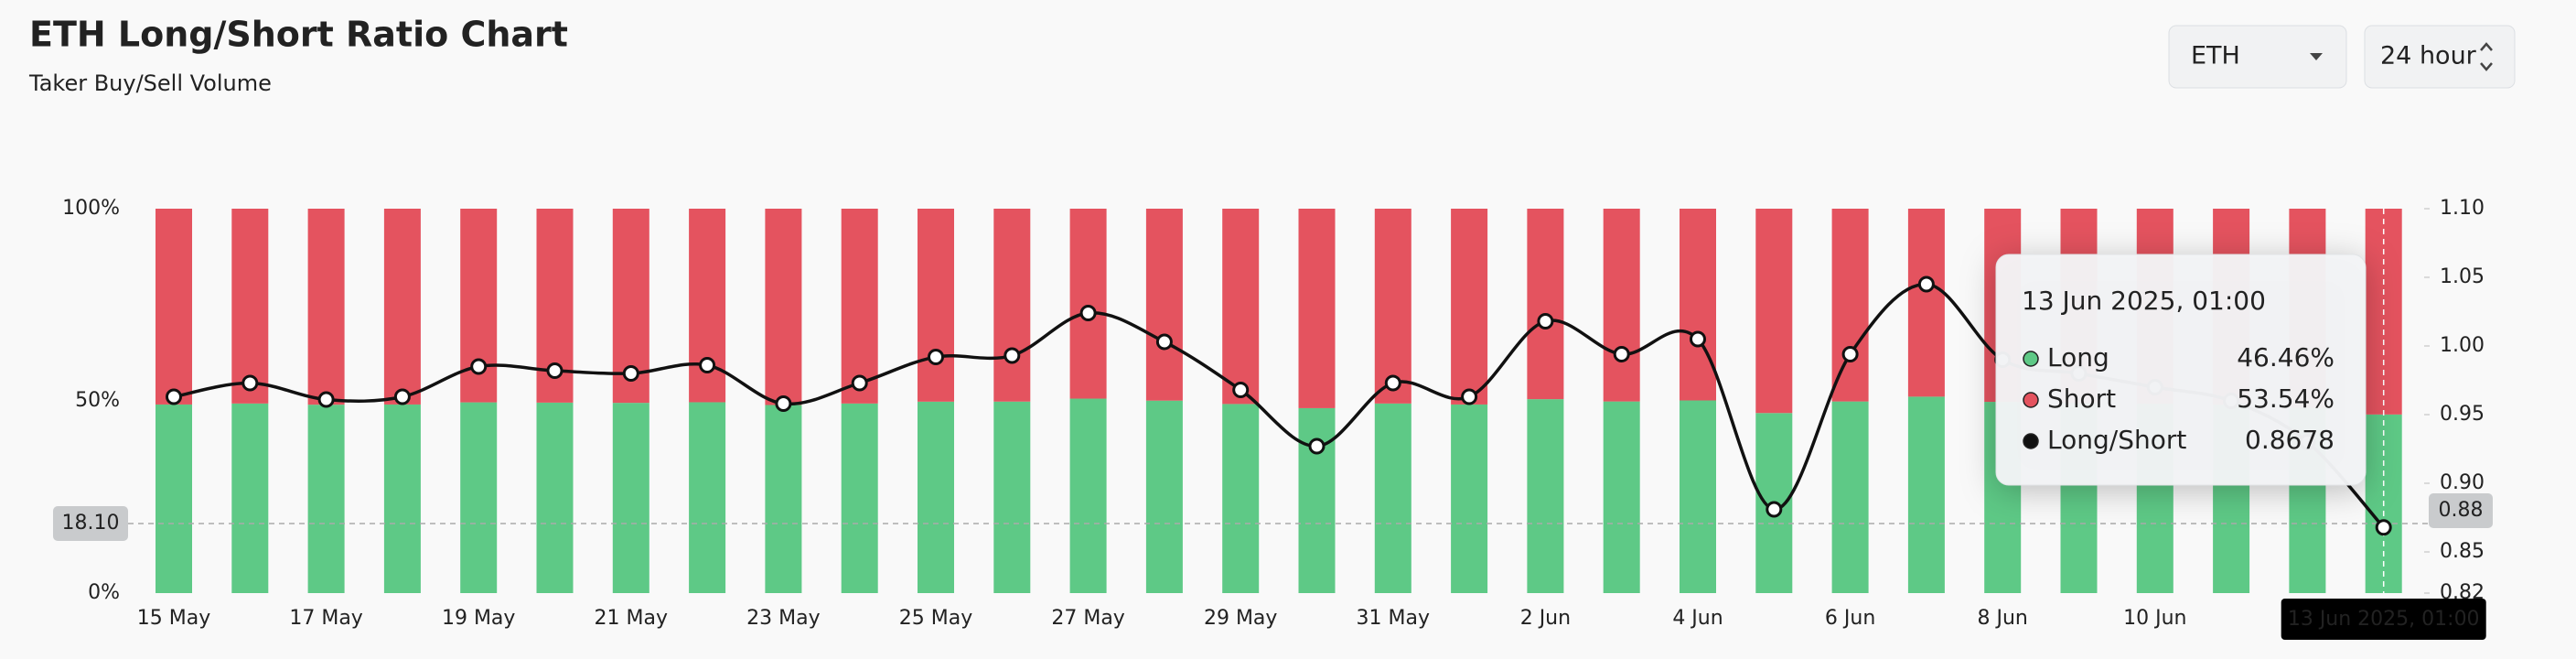 The width and height of the screenshot is (2576, 659). Describe the element at coordinates (325, 618) in the screenshot. I see `x-tick-label: 17 May` at that location.